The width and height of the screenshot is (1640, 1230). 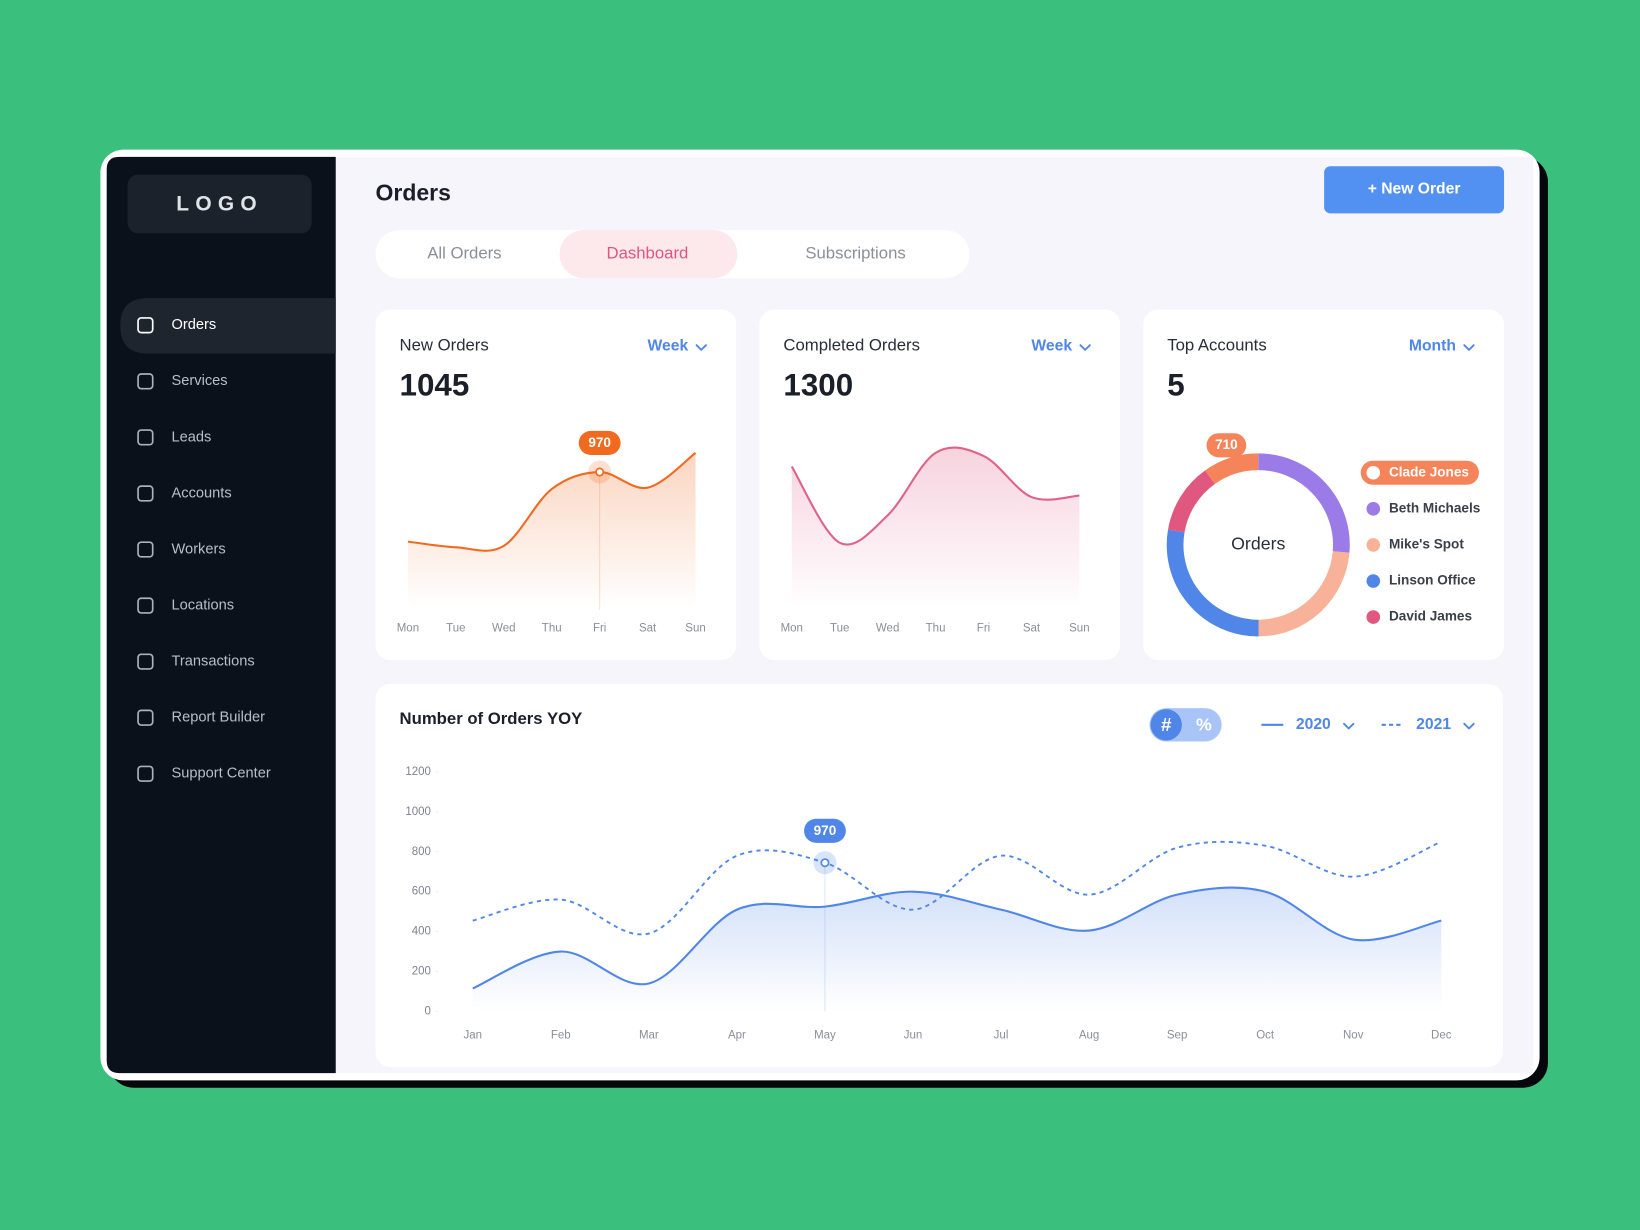 What do you see at coordinates (464, 253) in the screenshot?
I see `tab: All Orders` at bounding box center [464, 253].